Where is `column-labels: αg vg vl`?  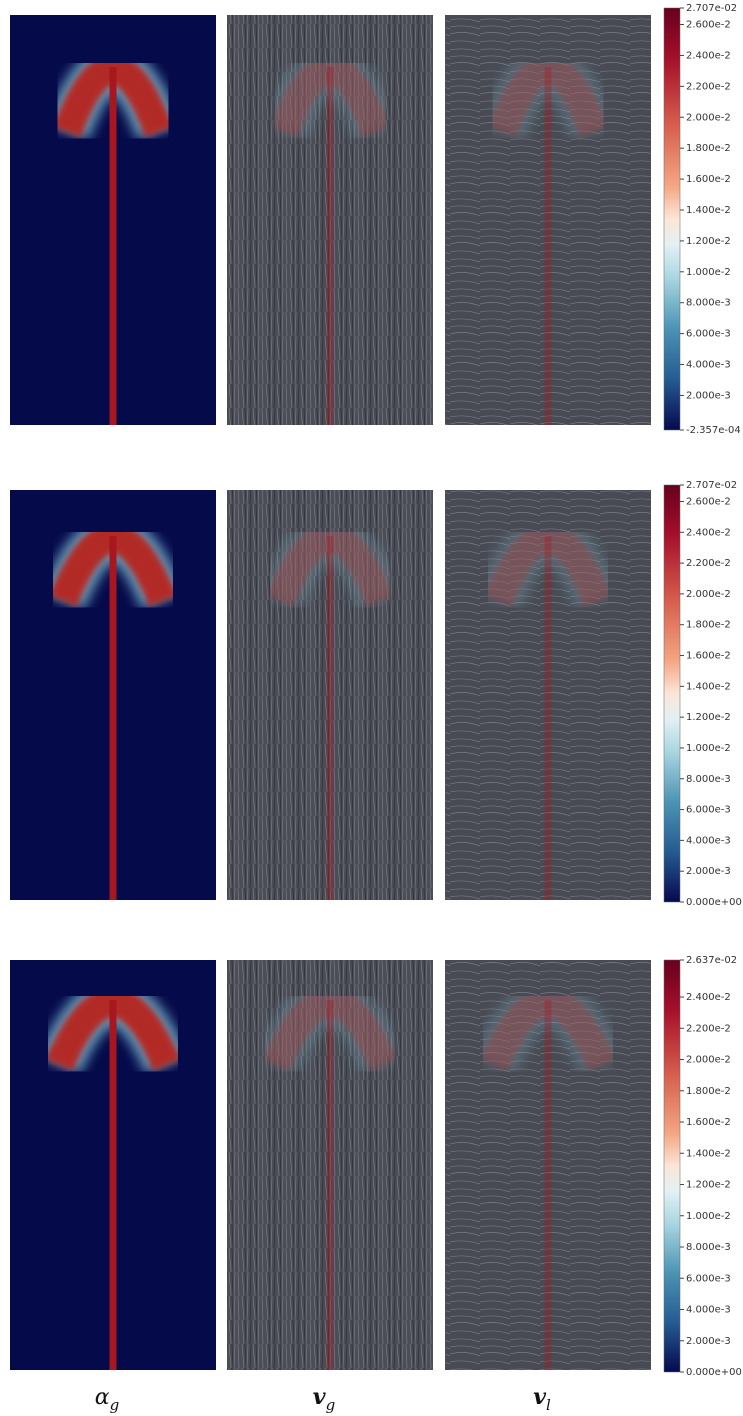 column-labels: αg vg vl is located at coordinates (323, 1399).